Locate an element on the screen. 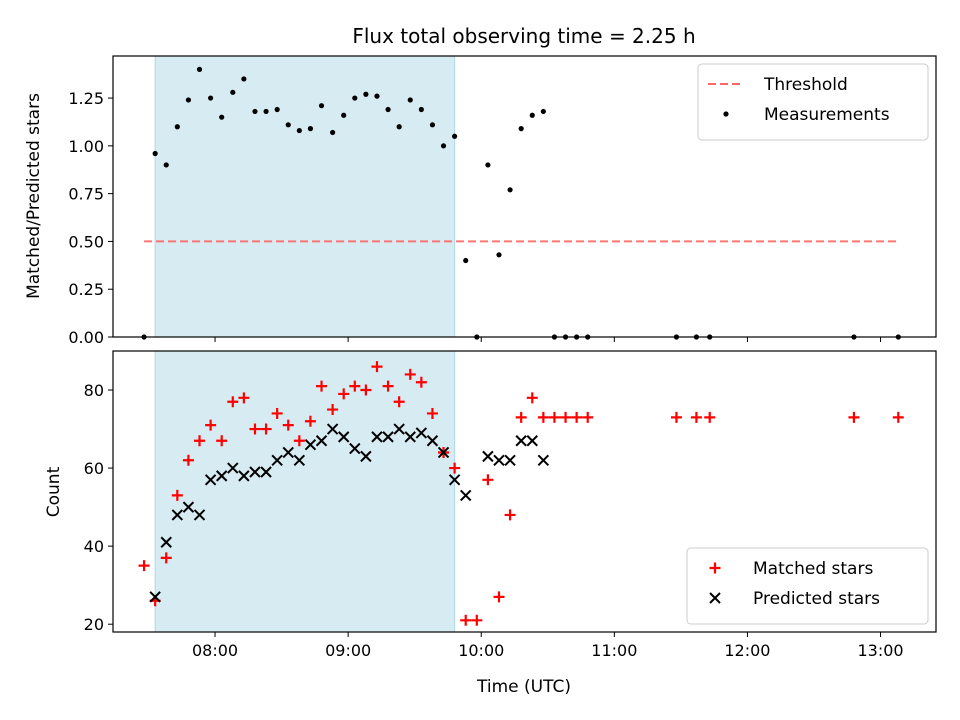 The height and width of the screenshot is (720, 960). legend: Threshold Measurements is located at coordinates (813, 102).